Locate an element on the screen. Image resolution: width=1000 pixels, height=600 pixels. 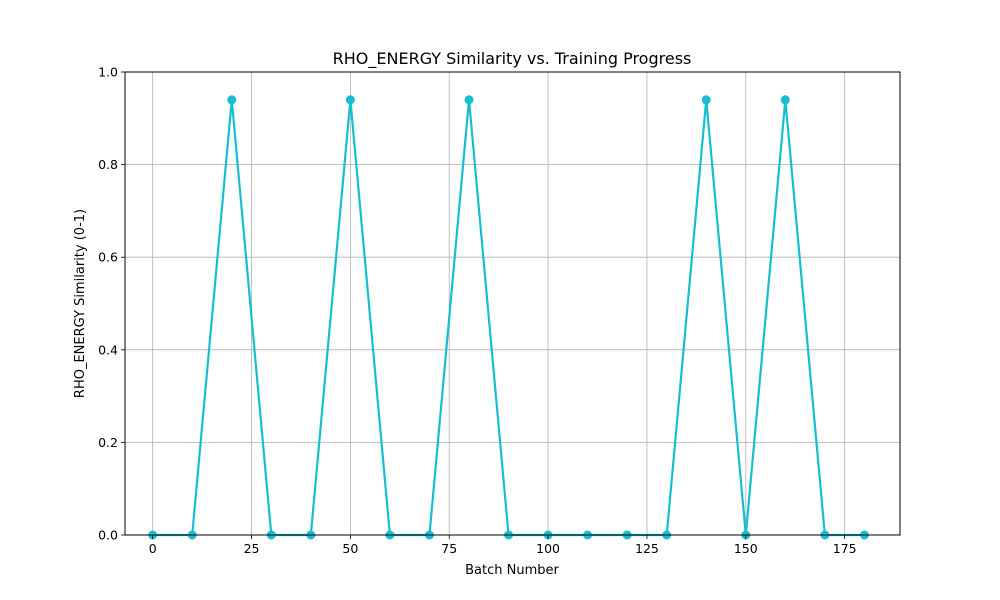
x-tick-label: 25 is located at coordinates (252, 548).